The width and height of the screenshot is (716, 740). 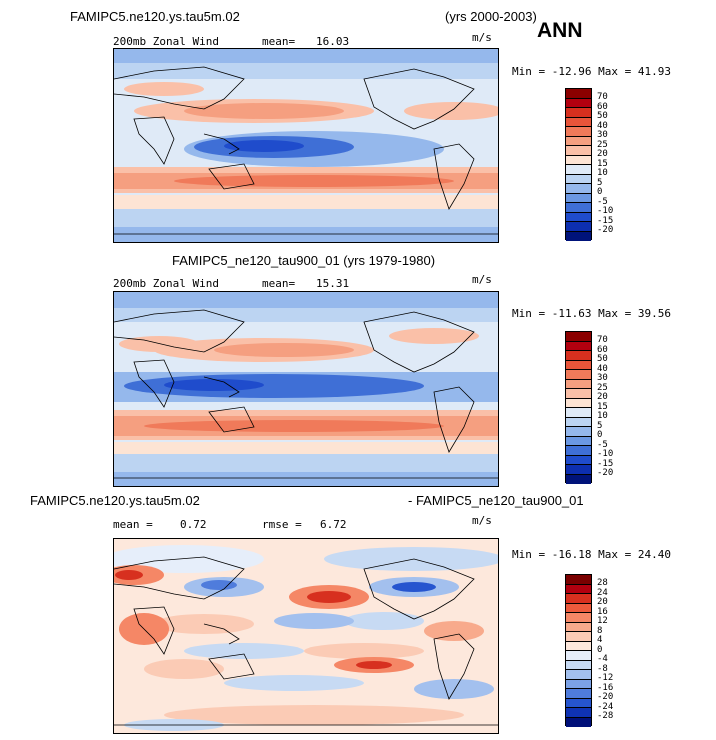 I want to click on p1-tick-label: 50, so click(x=602, y=116).